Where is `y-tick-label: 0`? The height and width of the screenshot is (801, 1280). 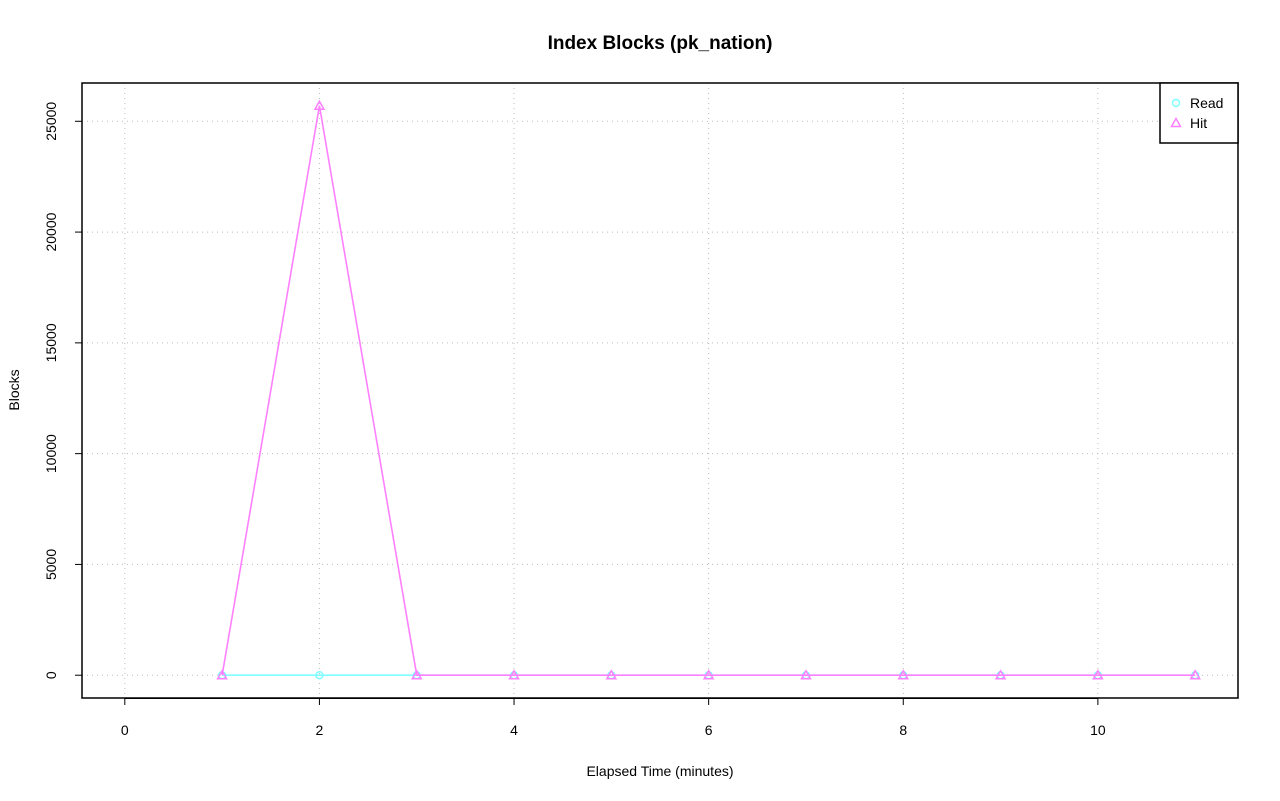 y-tick-label: 0 is located at coordinates (51, 675).